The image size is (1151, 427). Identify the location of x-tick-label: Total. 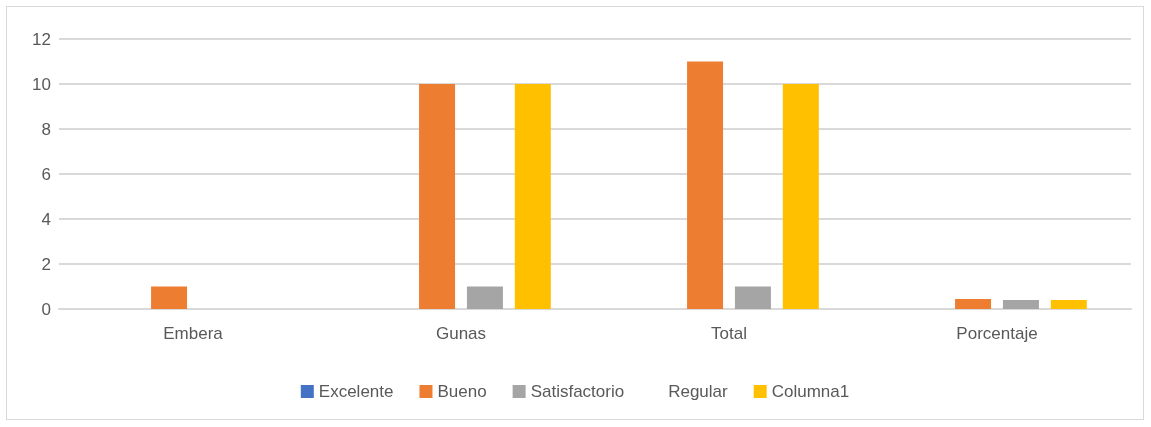
(729, 333).